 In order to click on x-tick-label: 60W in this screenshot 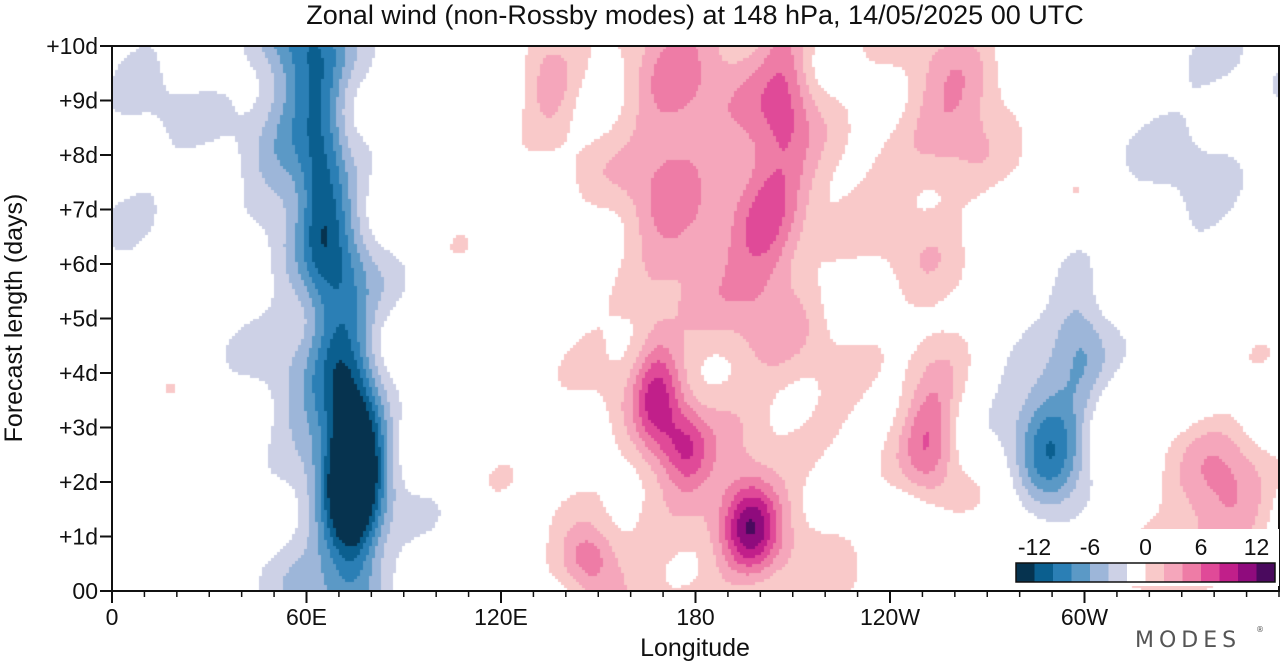, I will do `click(1085, 617)`.